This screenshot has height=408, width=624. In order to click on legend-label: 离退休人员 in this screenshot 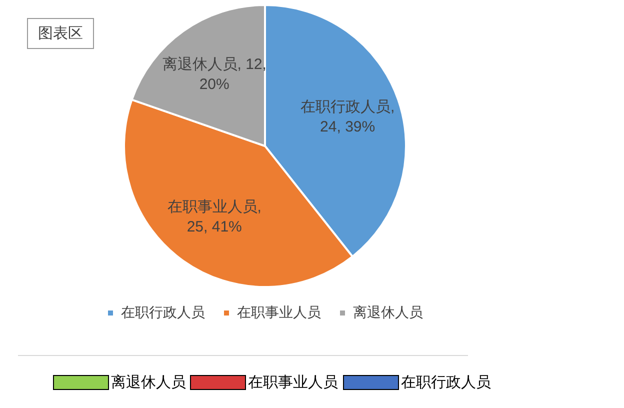, I will do `click(388, 312)`.